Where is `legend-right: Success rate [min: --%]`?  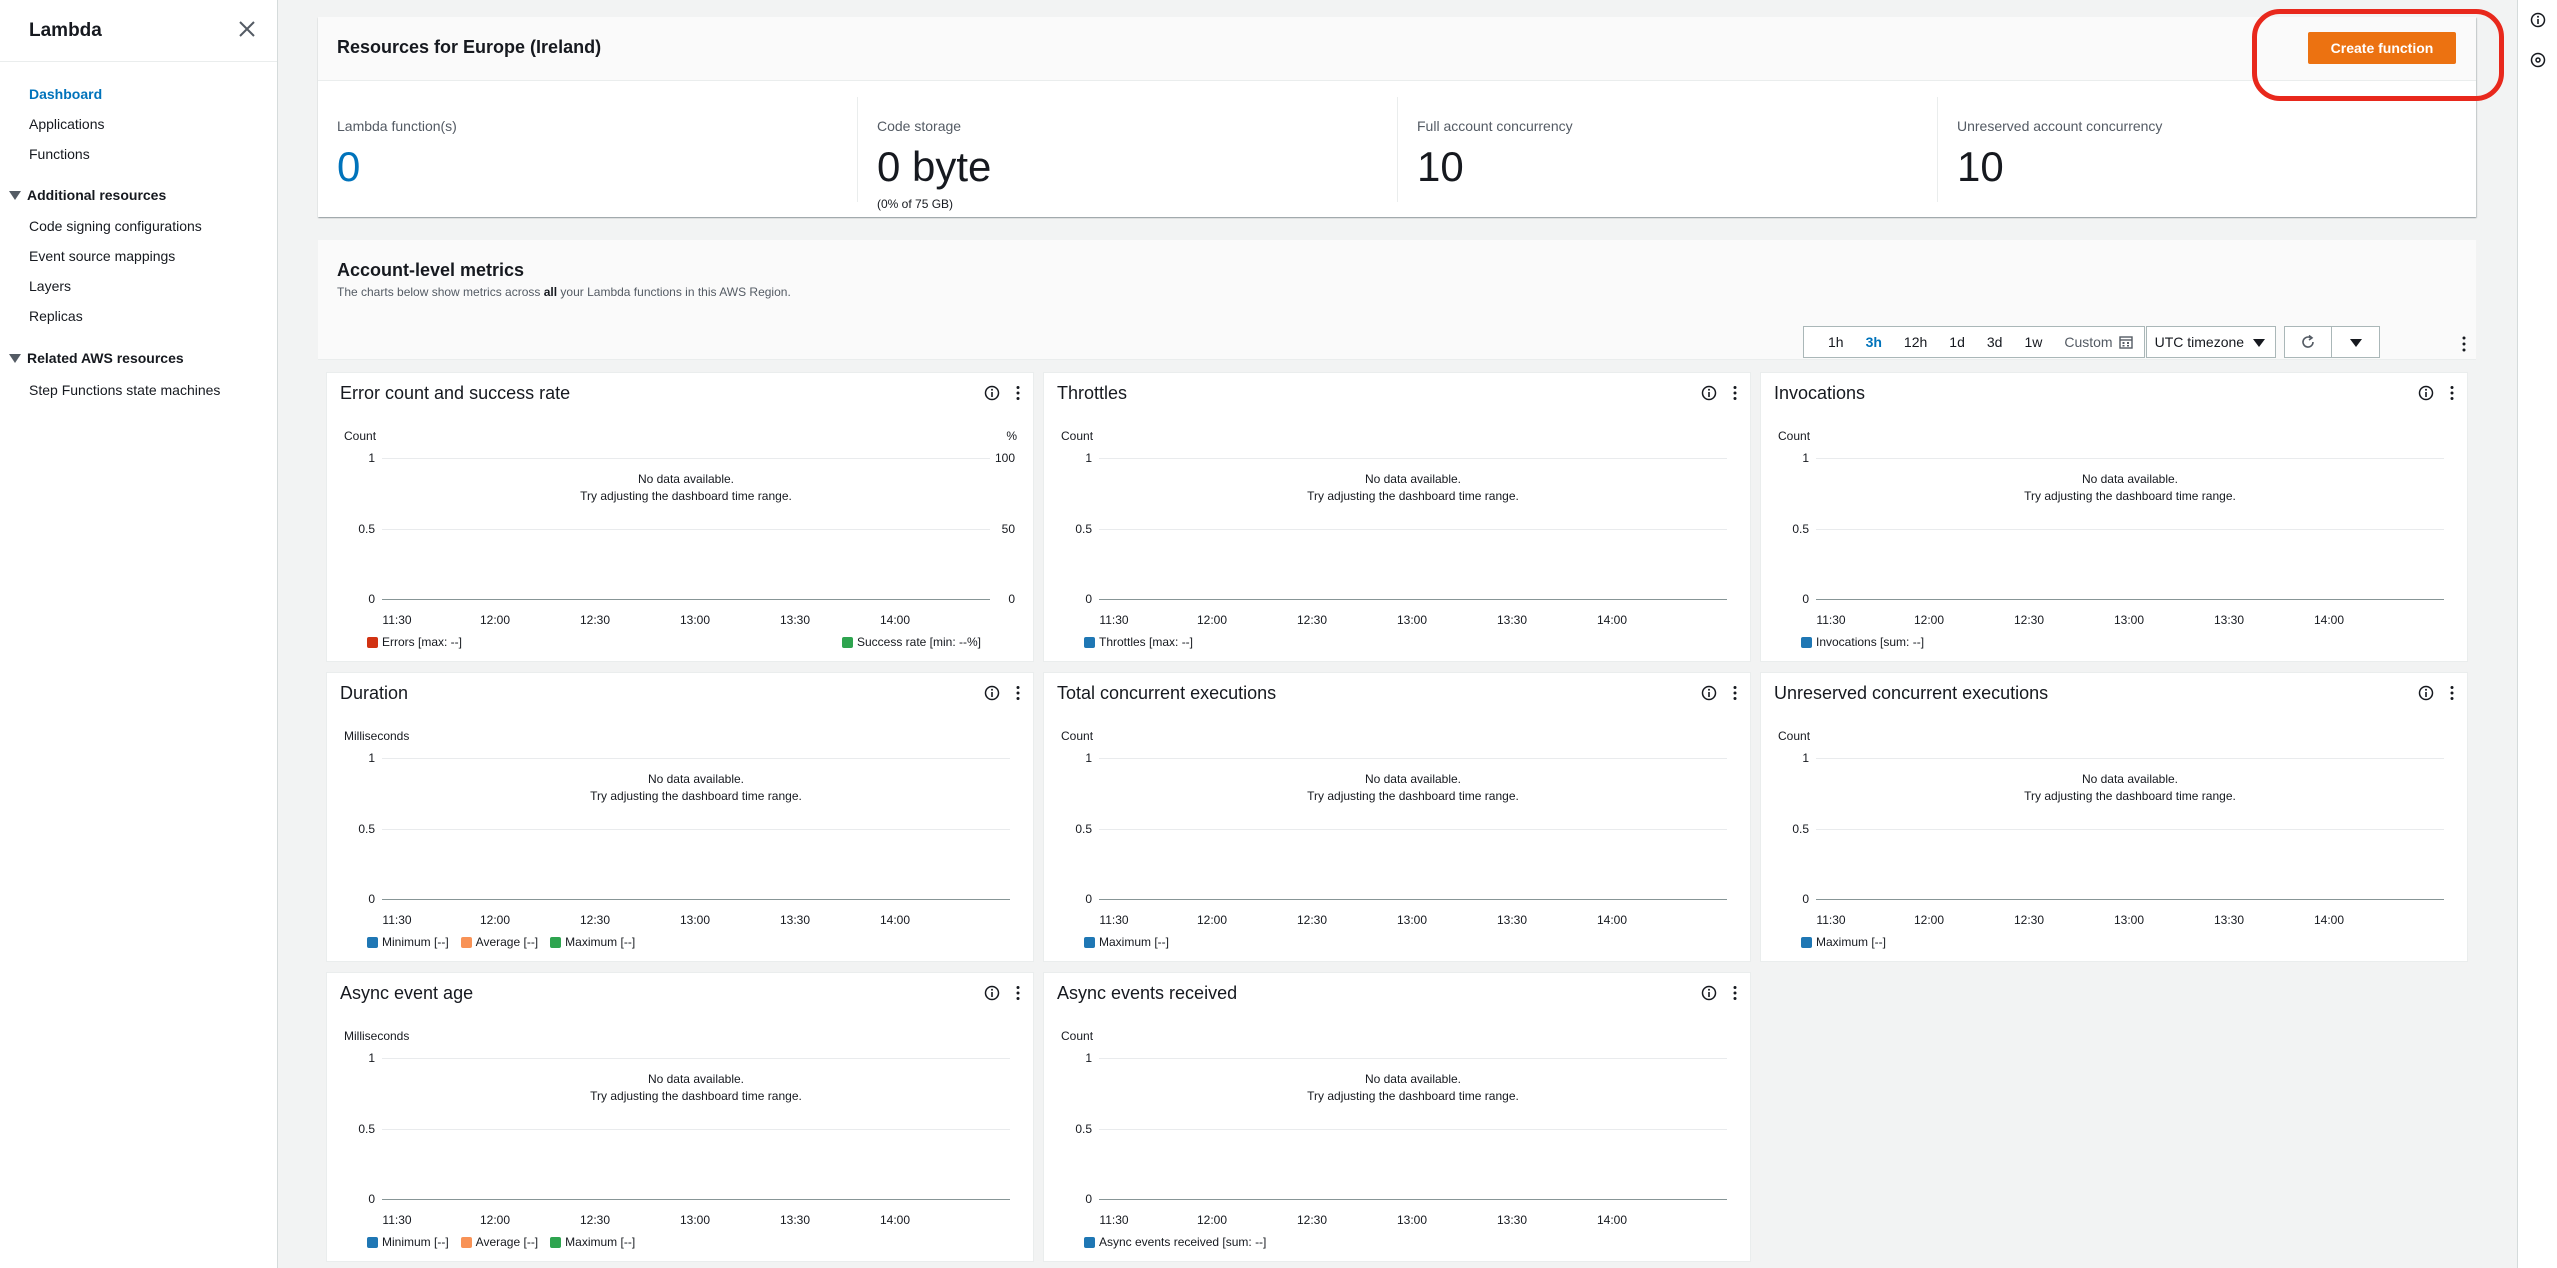
legend-right: Success rate [min: --%] is located at coordinates (911, 642).